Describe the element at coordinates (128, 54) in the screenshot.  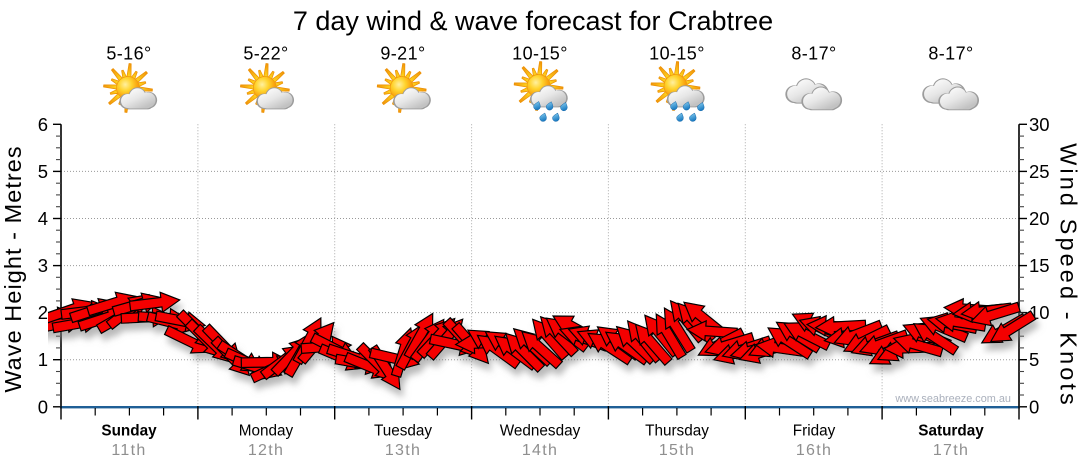
I see `svg-text: 5-16°` at that location.